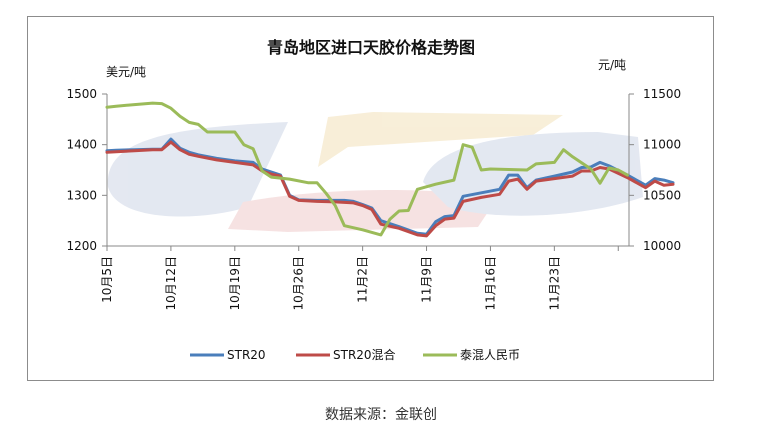 Image resolution: width=762 pixels, height=442 pixels. I want to click on x-tick-label: 10月19日, so click(235, 283).